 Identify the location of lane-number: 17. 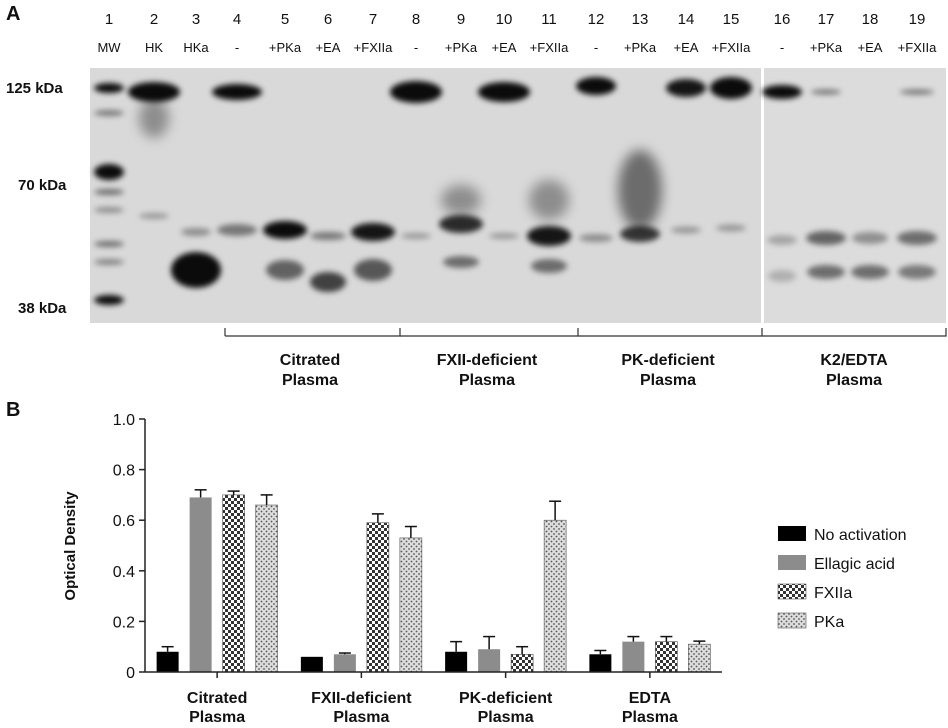
(826, 19).